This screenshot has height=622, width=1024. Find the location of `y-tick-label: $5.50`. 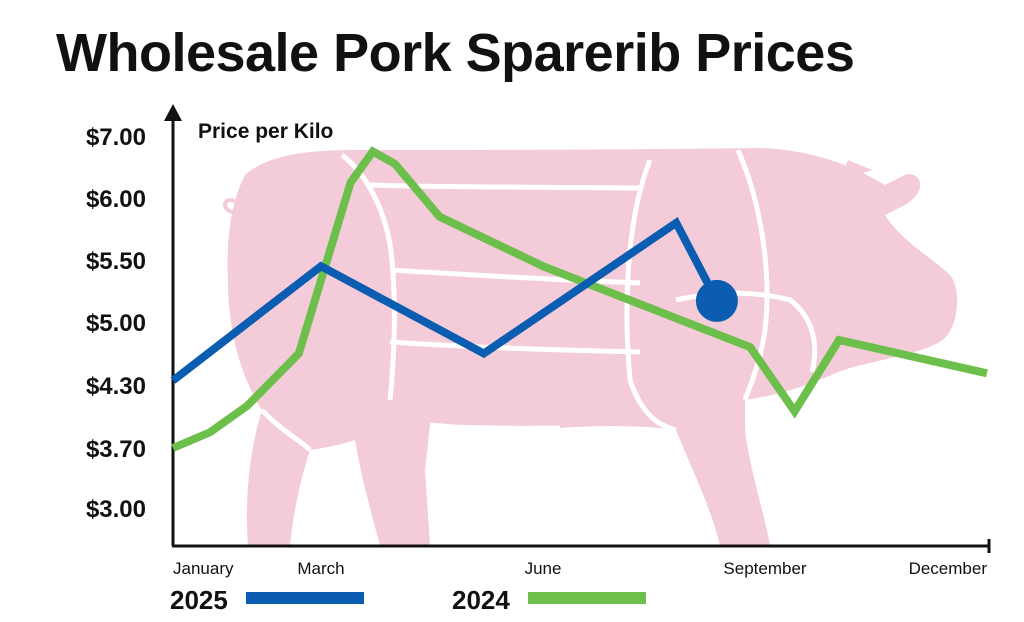

y-tick-label: $5.50 is located at coordinates (116, 261).